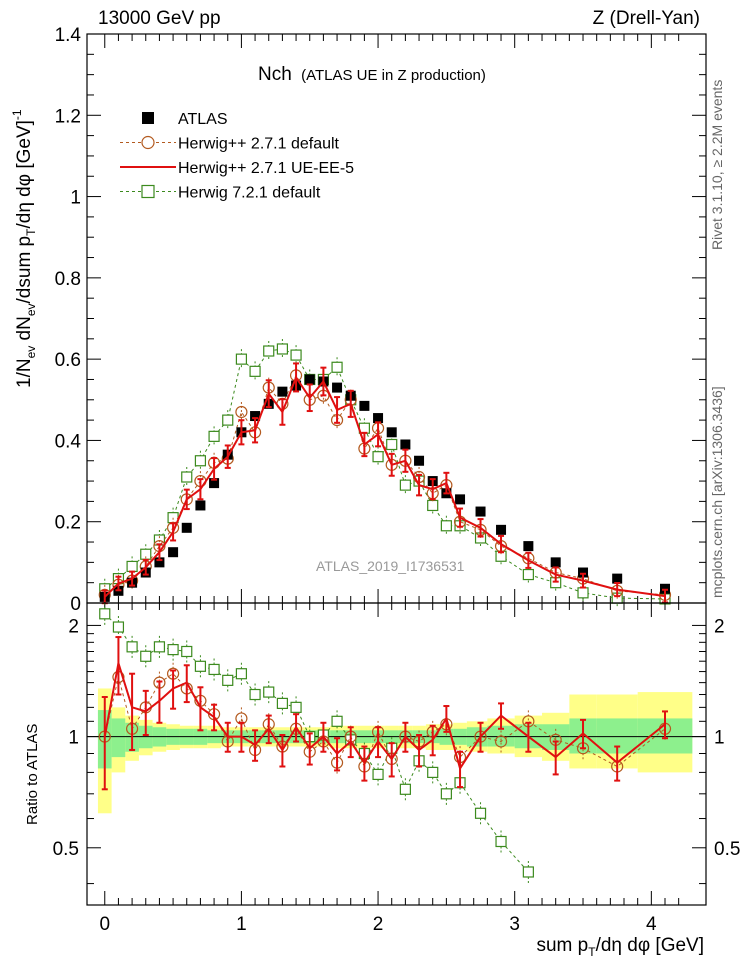  What do you see at coordinates (104, 924) in the screenshot?
I see `ratio-xtick-label: 0` at bounding box center [104, 924].